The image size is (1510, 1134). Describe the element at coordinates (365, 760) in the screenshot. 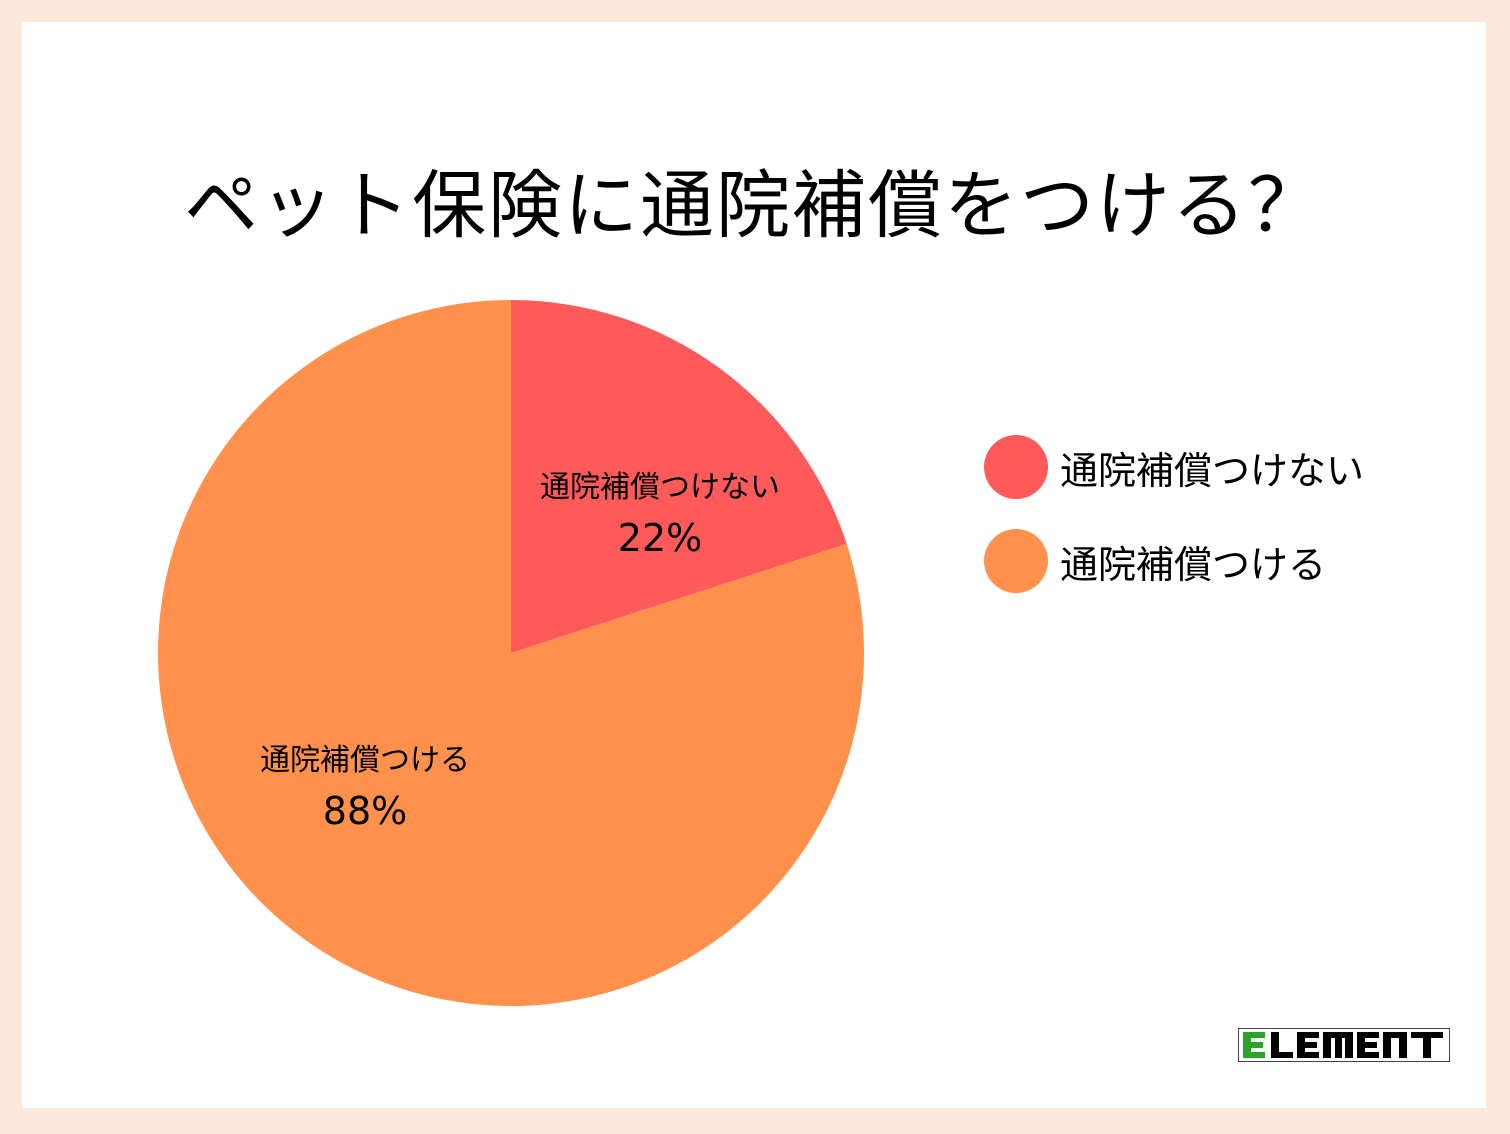

I see `slice-label-2: 通院補償つける` at that location.